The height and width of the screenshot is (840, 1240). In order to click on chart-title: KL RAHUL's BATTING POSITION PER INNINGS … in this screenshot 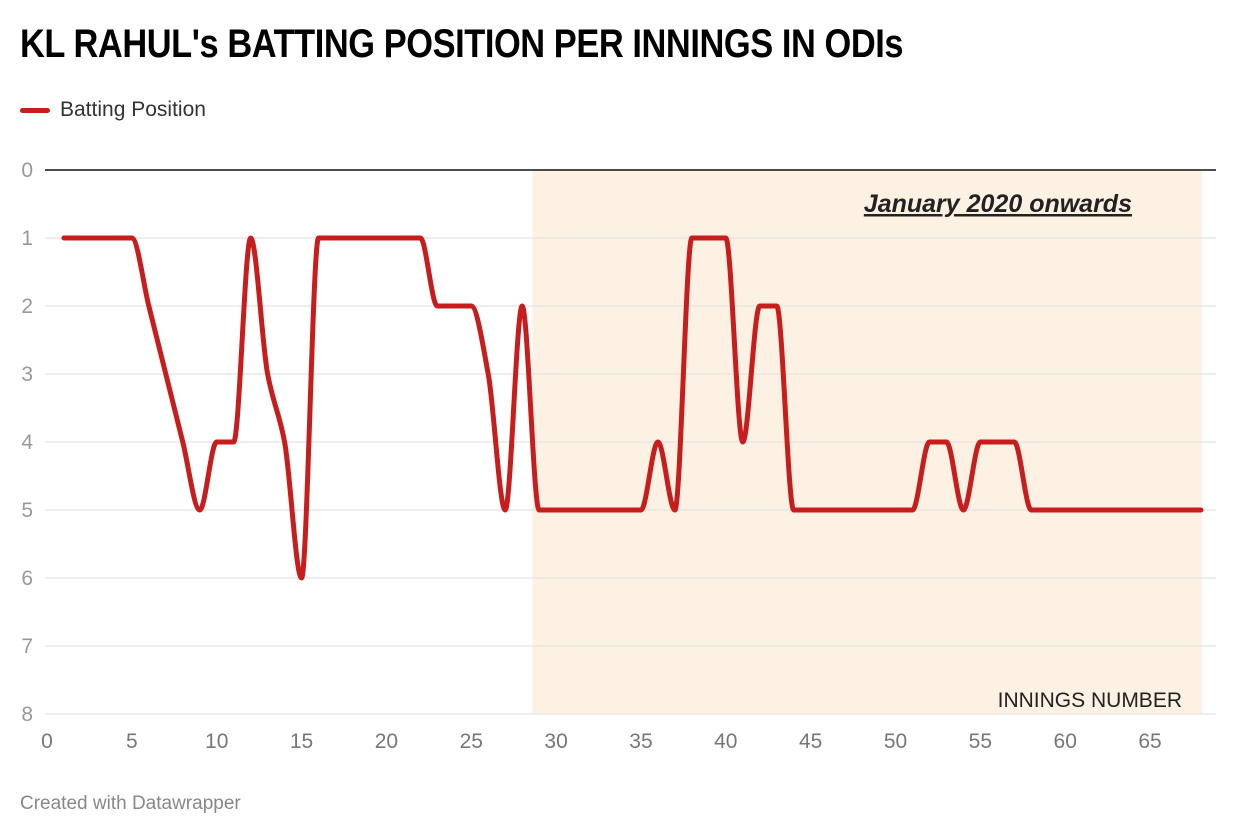, I will do `click(462, 44)`.